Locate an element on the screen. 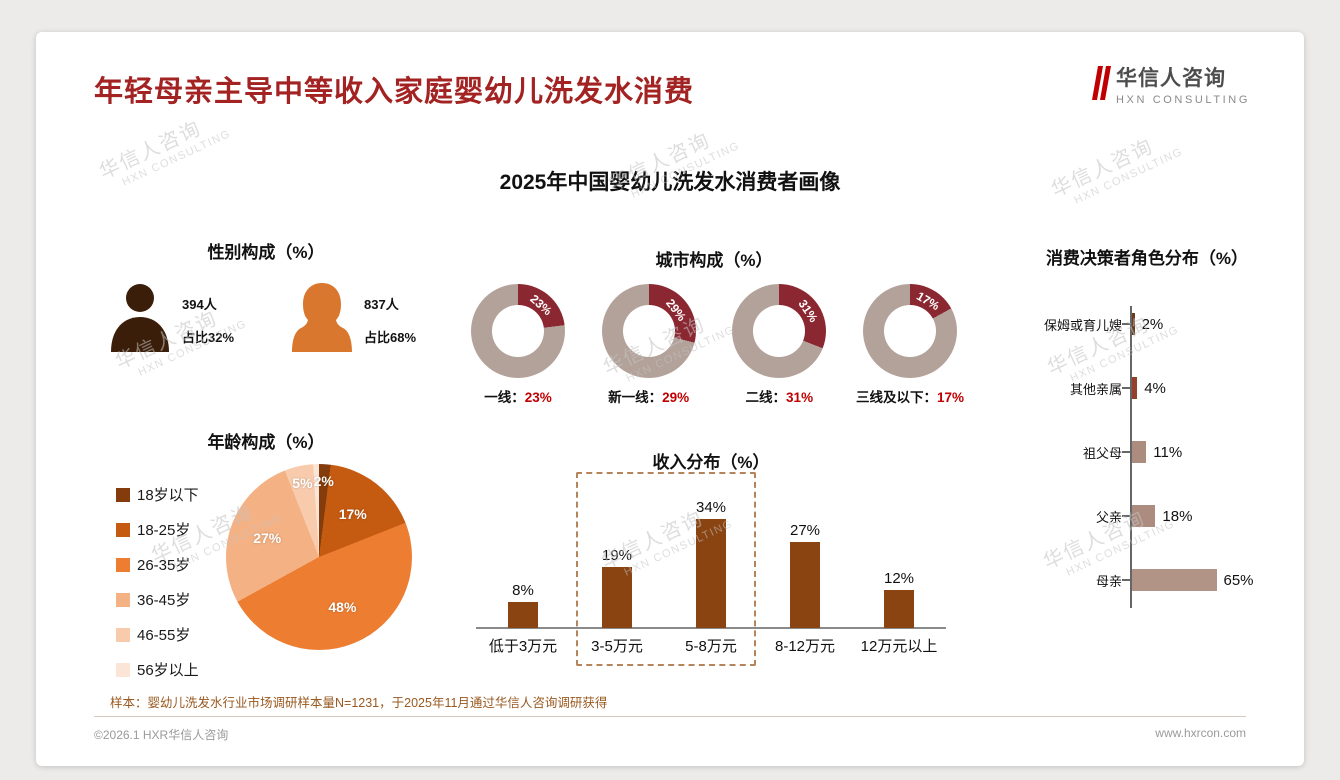 The width and height of the screenshot is (1340, 780). age-legend-item: 56岁以上 is located at coordinates (157, 669).